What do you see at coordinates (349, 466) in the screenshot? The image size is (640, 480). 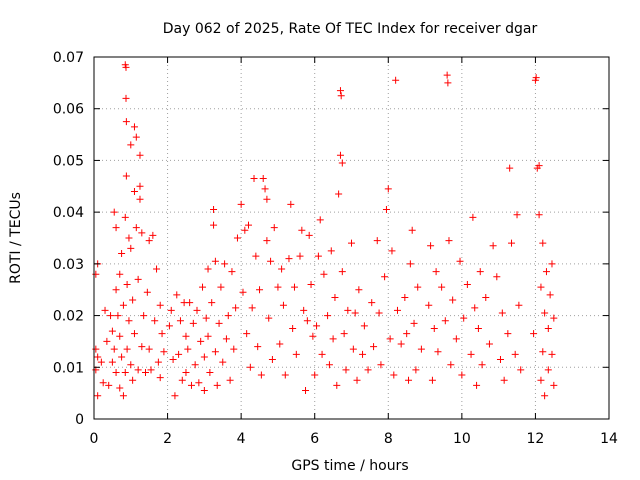 I see `x-axis-label: GPS time / hours` at bounding box center [349, 466].